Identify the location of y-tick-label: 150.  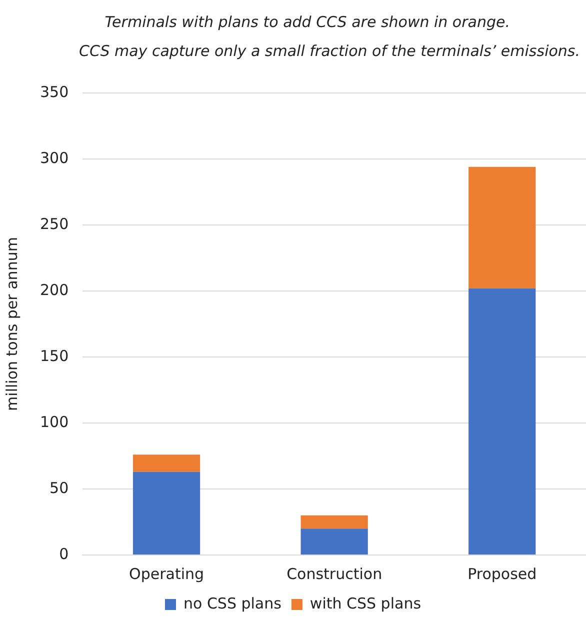
(54, 355).